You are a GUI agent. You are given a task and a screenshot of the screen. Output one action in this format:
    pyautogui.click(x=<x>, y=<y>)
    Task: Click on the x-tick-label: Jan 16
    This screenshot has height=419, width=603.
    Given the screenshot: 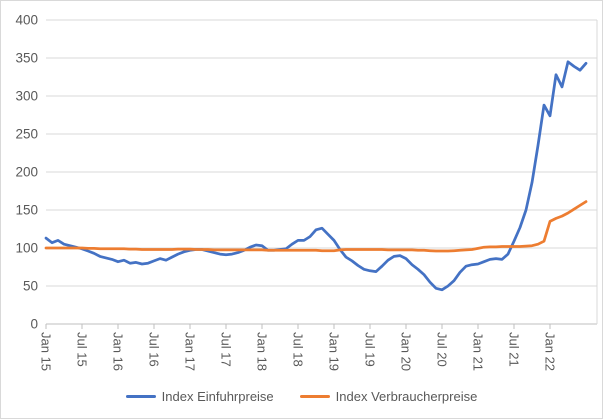 What is the action you would take?
    pyautogui.click(x=118, y=351)
    